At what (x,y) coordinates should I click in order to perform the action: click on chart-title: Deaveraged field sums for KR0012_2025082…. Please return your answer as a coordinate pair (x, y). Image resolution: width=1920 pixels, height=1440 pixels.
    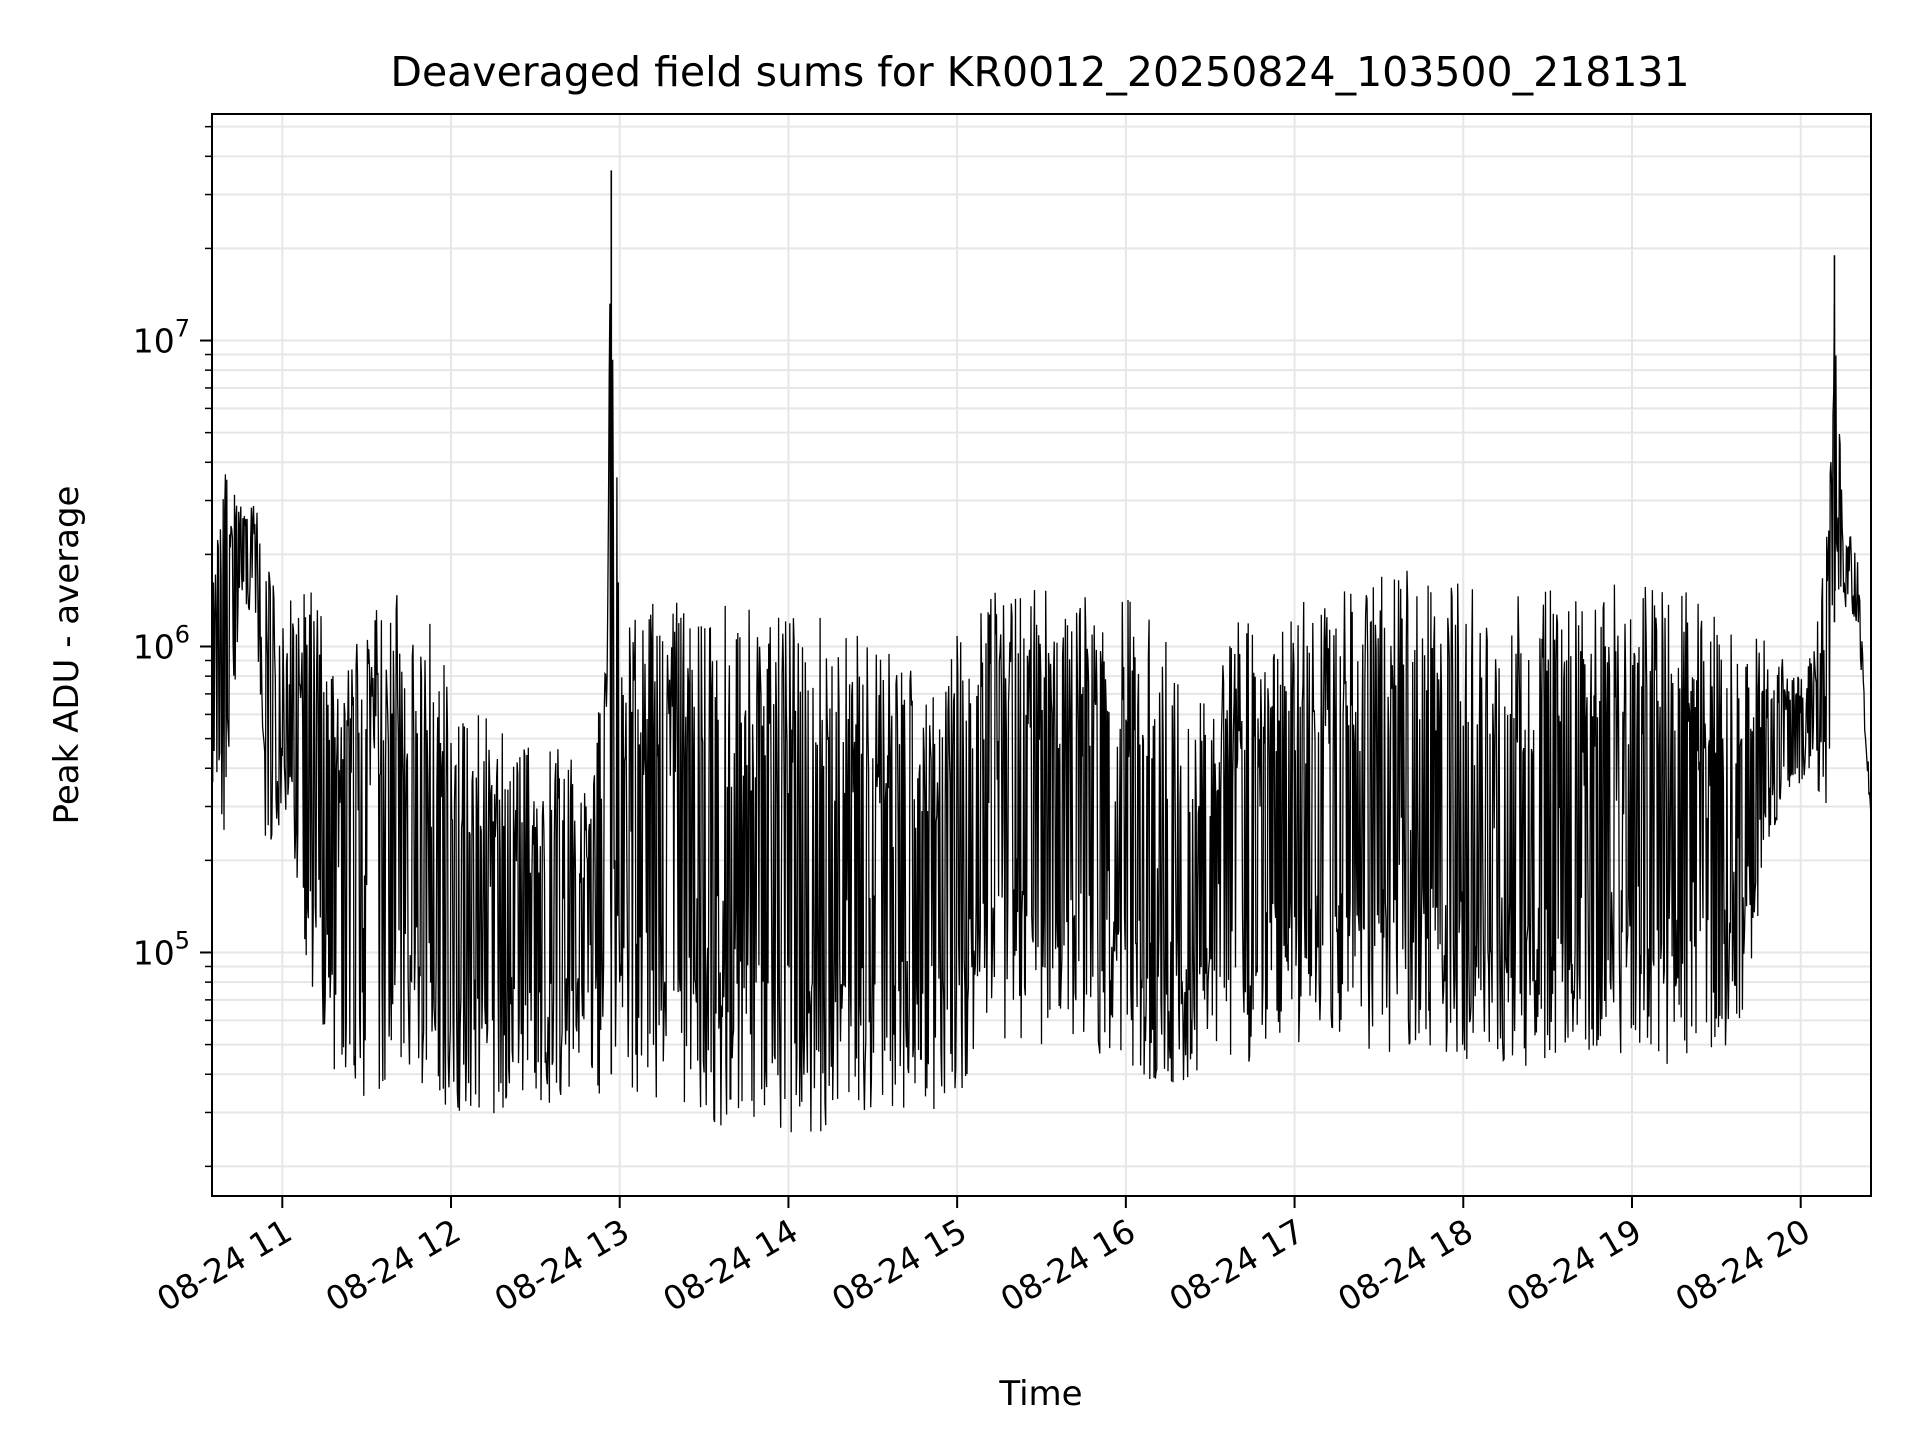
    Looking at the image, I should click on (1039, 72).